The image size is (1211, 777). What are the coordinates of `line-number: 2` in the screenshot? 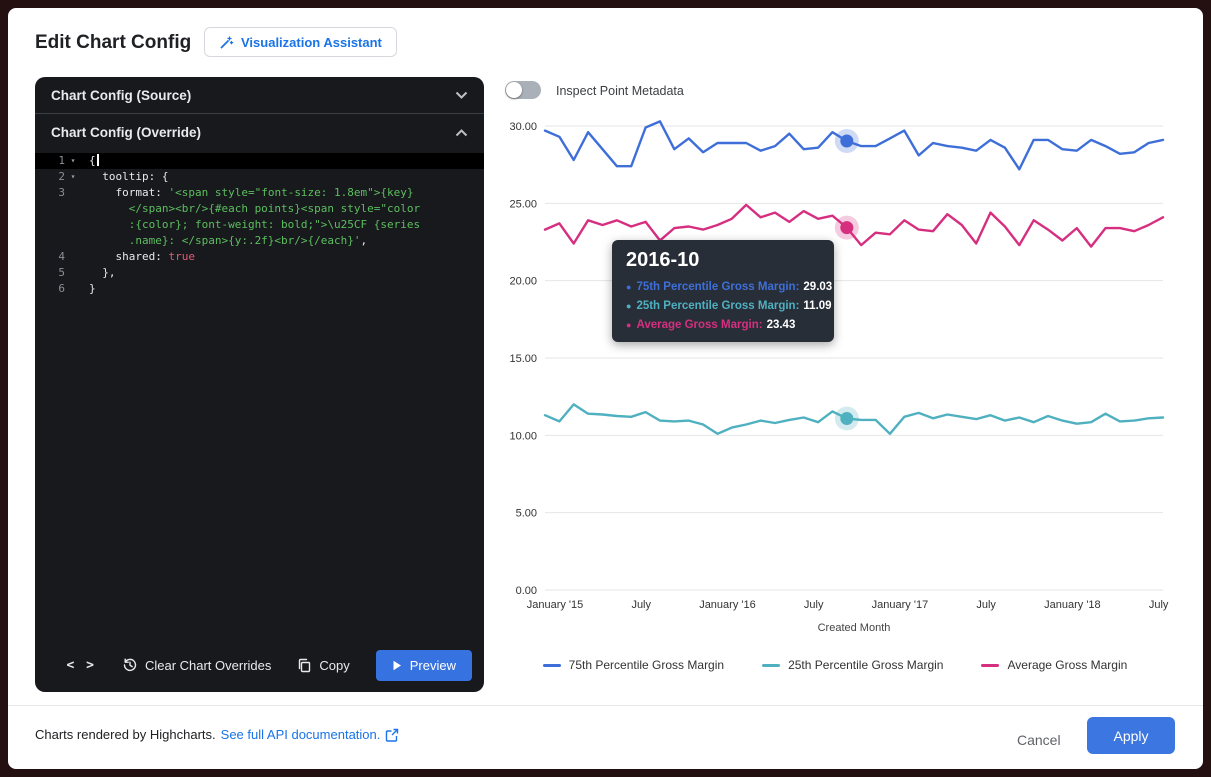 It's located at (61, 176).